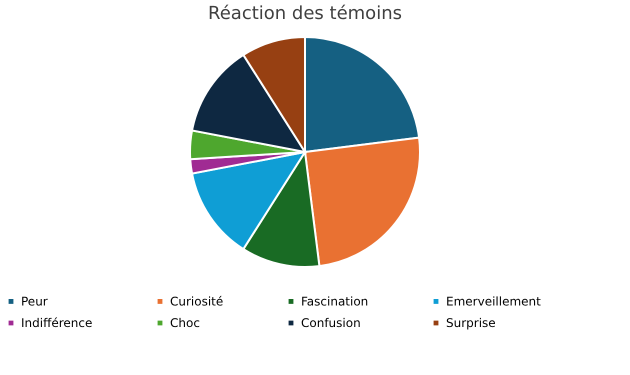 This screenshot has width=630, height=375. What do you see at coordinates (334, 301) in the screenshot?
I see `legend-label: Fascination` at bounding box center [334, 301].